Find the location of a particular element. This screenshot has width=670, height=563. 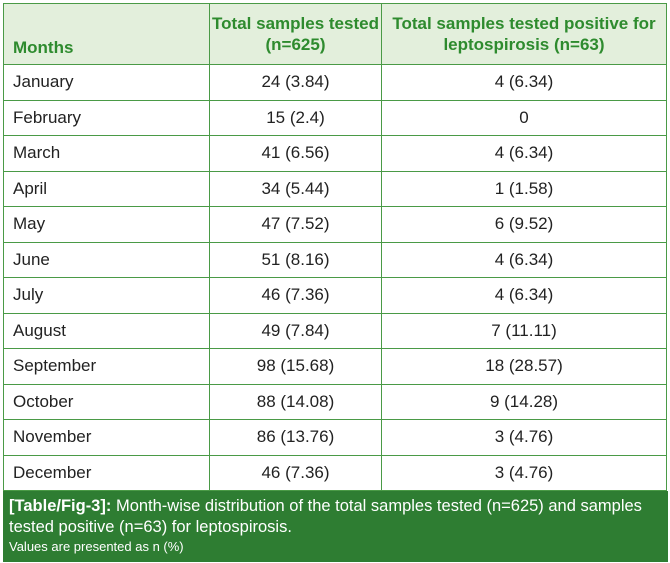

table-row: September 98 (15.68) 18 (28.57) is located at coordinates (335, 366).